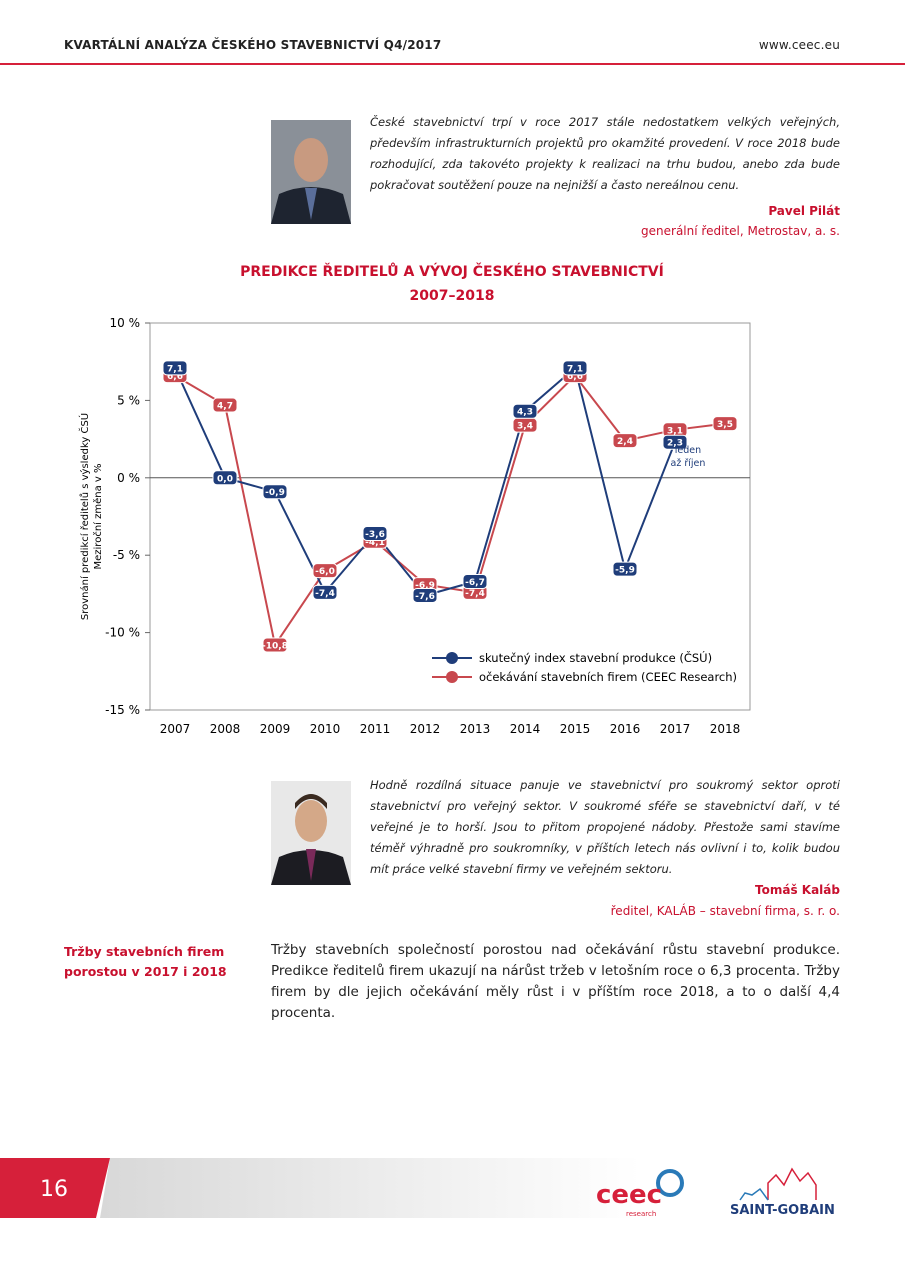 This screenshot has width=905, height=1280. Describe the element at coordinates (525, 729) in the screenshot. I see `x-tick-label: 2014` at that location.